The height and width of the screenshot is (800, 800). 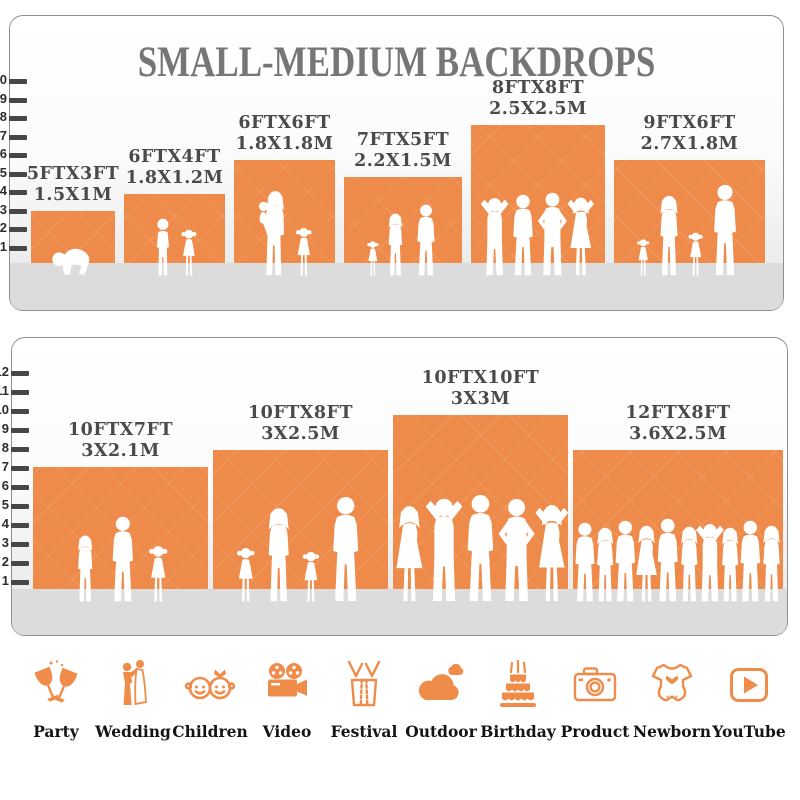 I want to click on page-title: SMALL-MEDIUM BACKDROPS, so click(x=396, y=62).